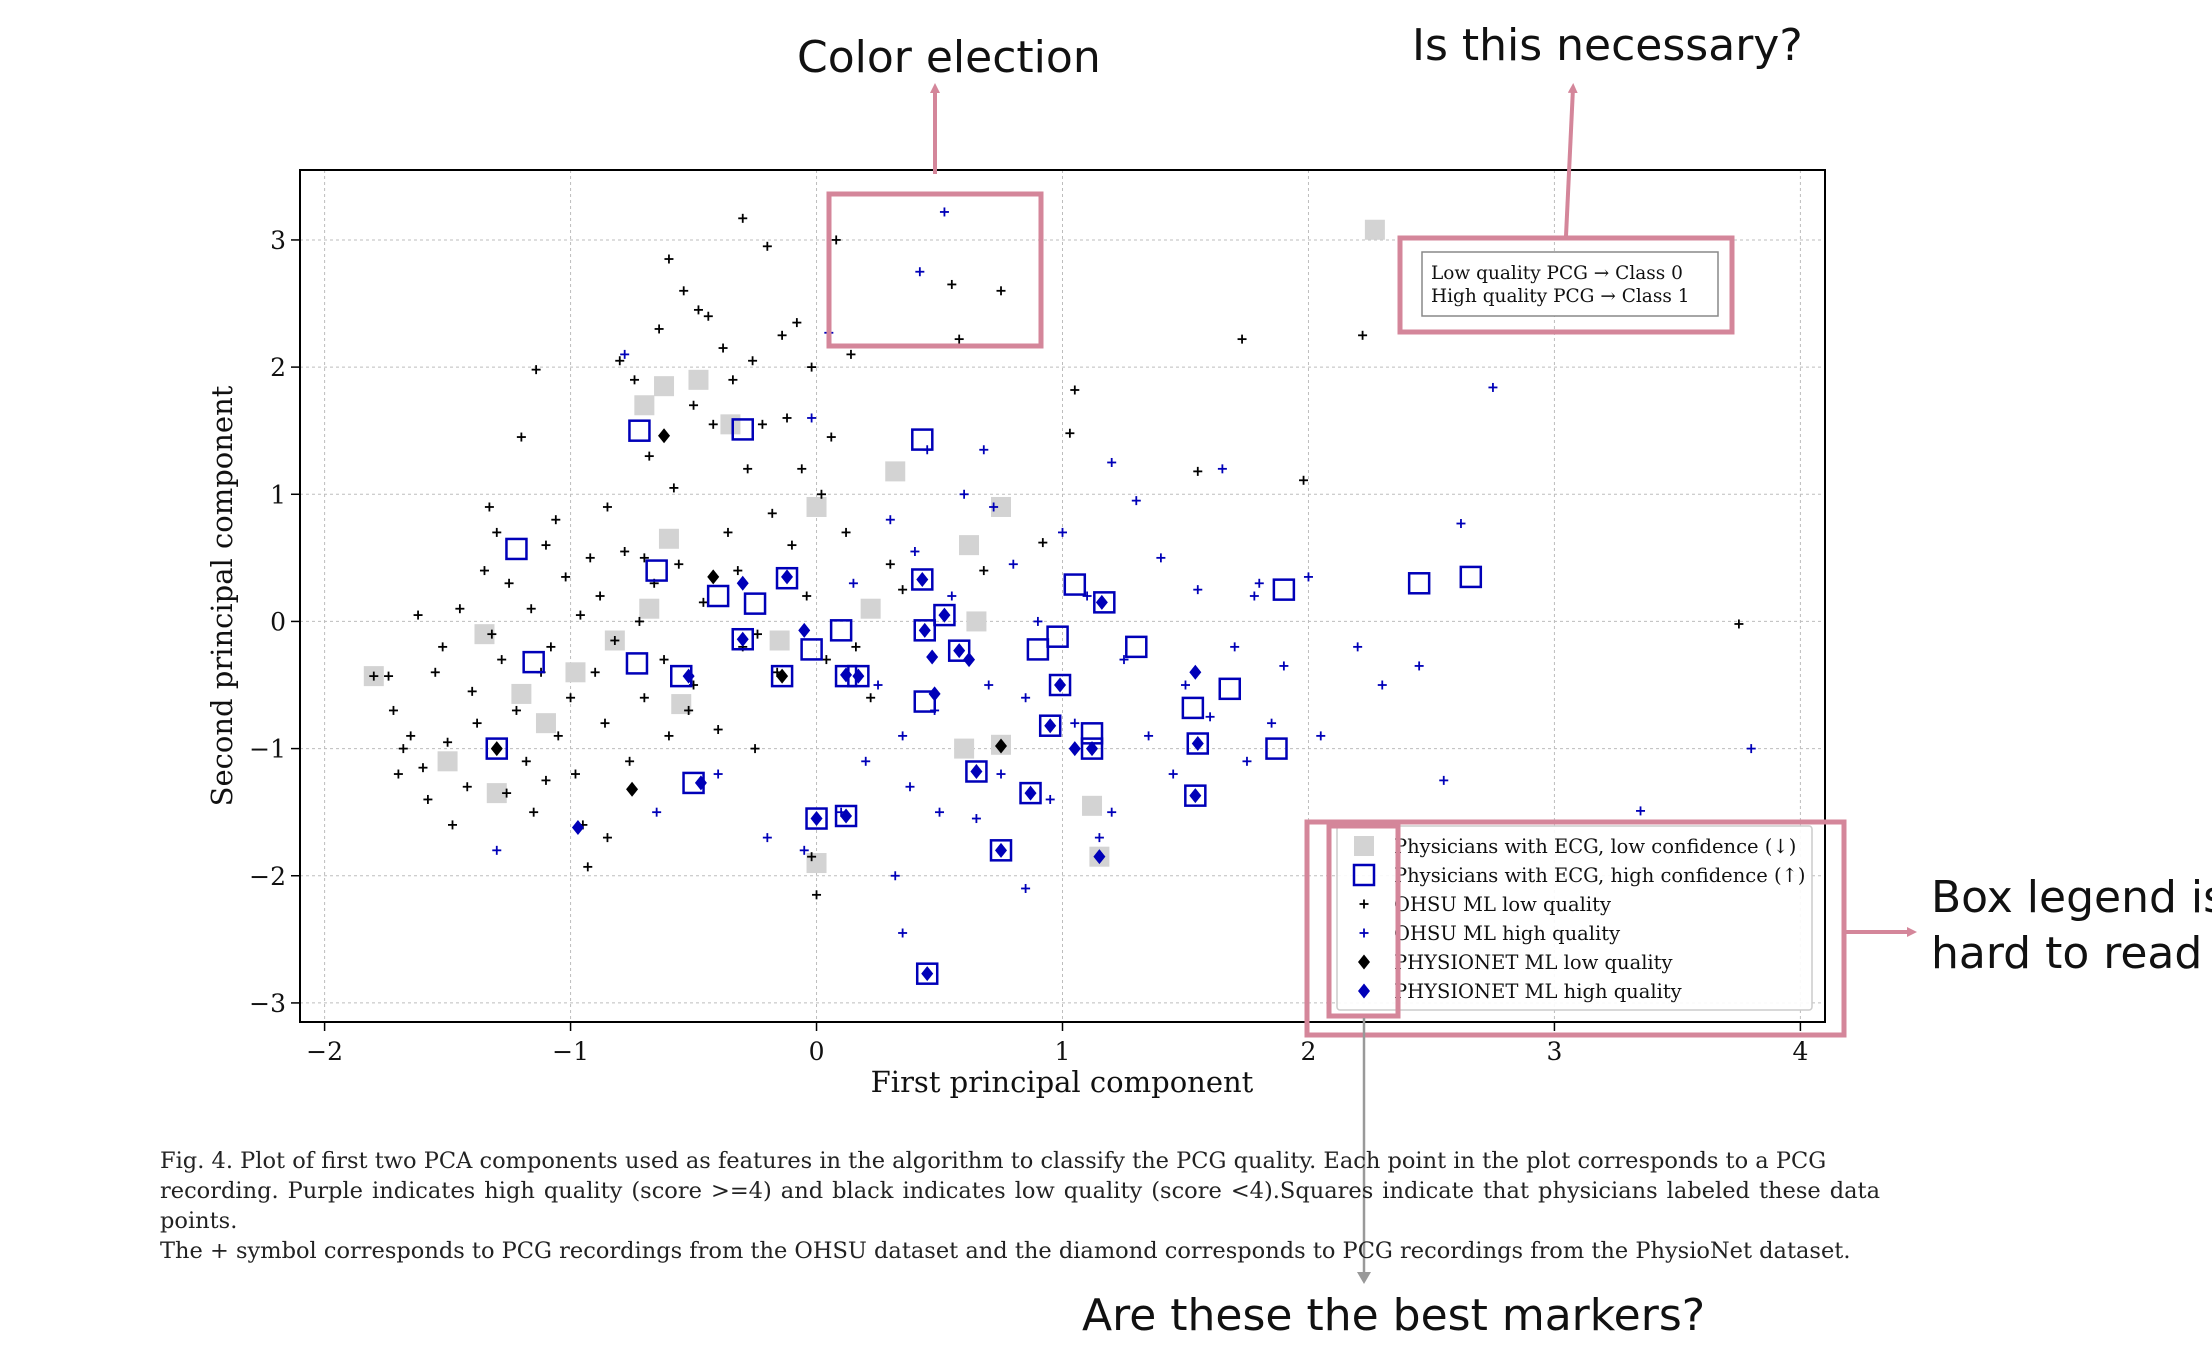 The height and width of the screenshot is (1362, 2212). I want to click on annotation-box-class, so click(1566, 285).